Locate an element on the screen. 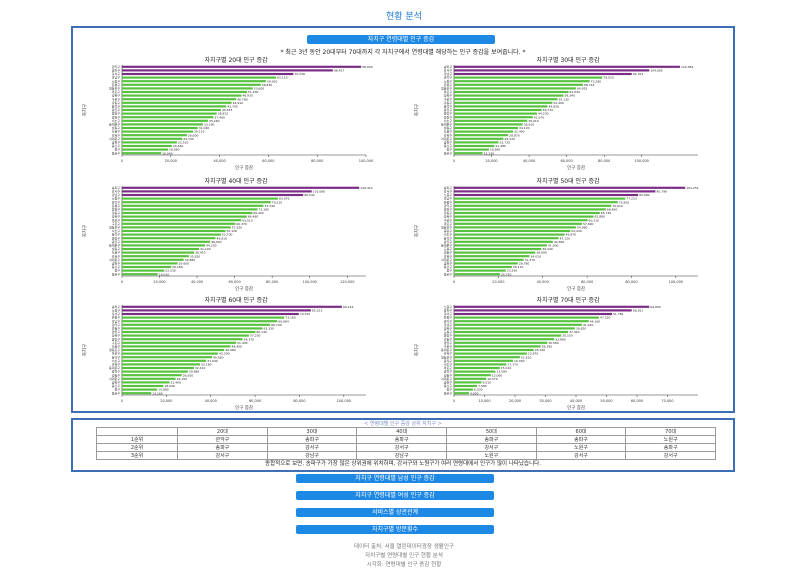  data-label: 35,260 is located at coordinates (214, 121).